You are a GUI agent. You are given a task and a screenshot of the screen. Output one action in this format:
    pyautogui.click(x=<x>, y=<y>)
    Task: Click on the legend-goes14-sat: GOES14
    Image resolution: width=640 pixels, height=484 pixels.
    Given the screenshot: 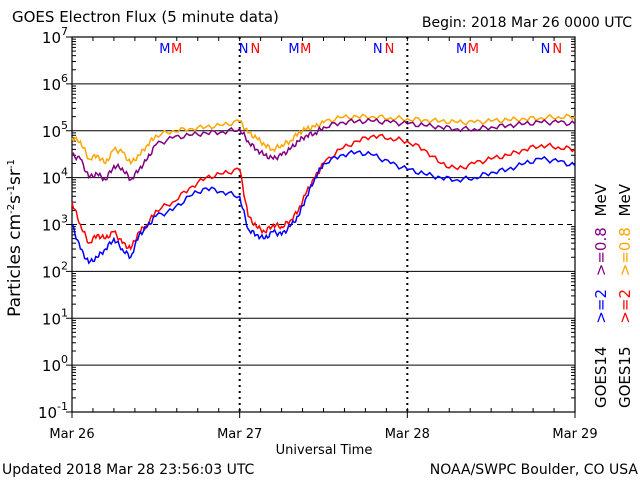 What is the action you would take?
    pyautogui.click(x=601, y=377)
    